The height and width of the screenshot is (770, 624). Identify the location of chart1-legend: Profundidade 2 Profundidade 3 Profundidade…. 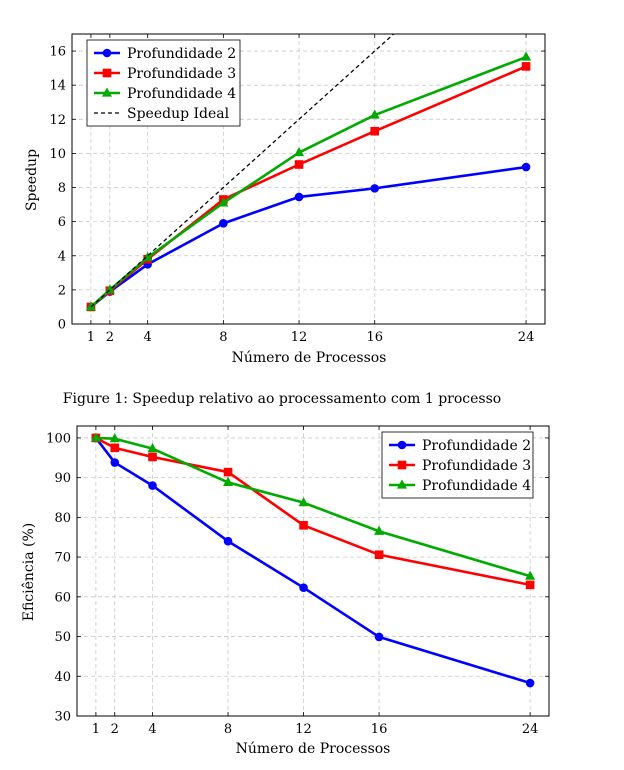
(163, 83).